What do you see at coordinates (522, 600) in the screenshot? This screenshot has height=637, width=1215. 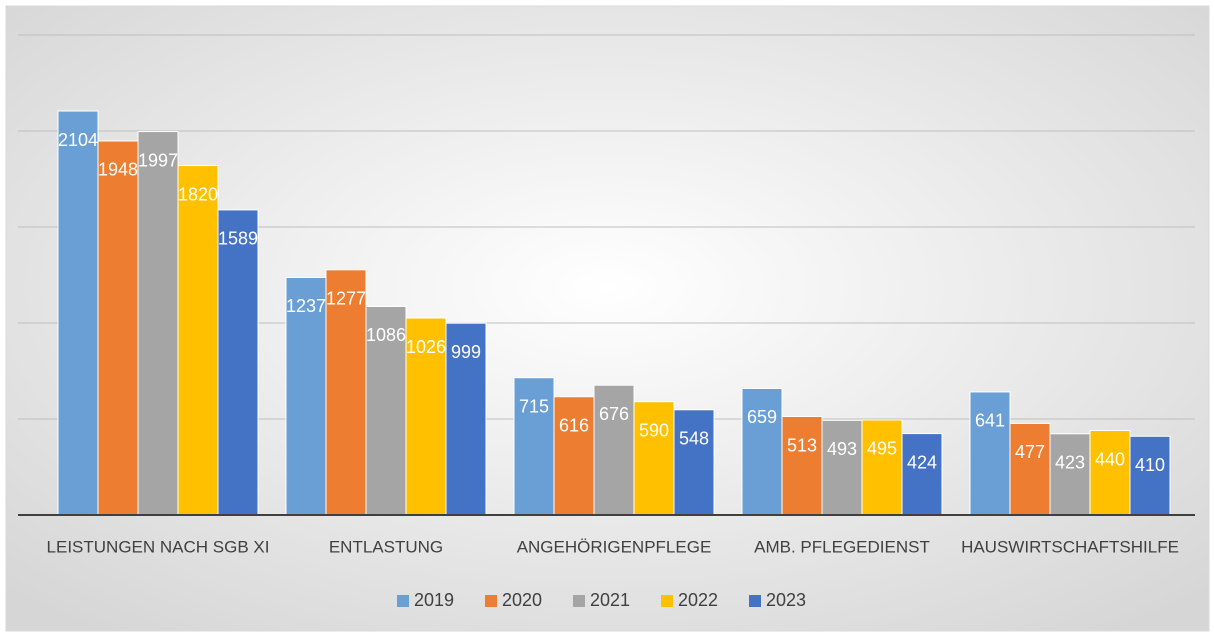 I see `legend-label: 2020` at bounding box center [522, 600].